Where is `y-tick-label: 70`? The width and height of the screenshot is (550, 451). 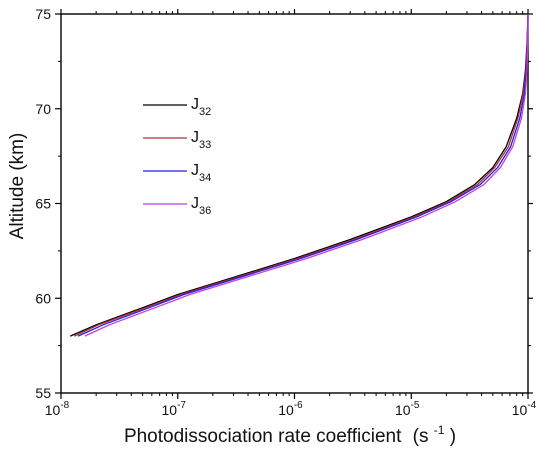 y-tick-label: 70 is located at coordinates (43, 109).